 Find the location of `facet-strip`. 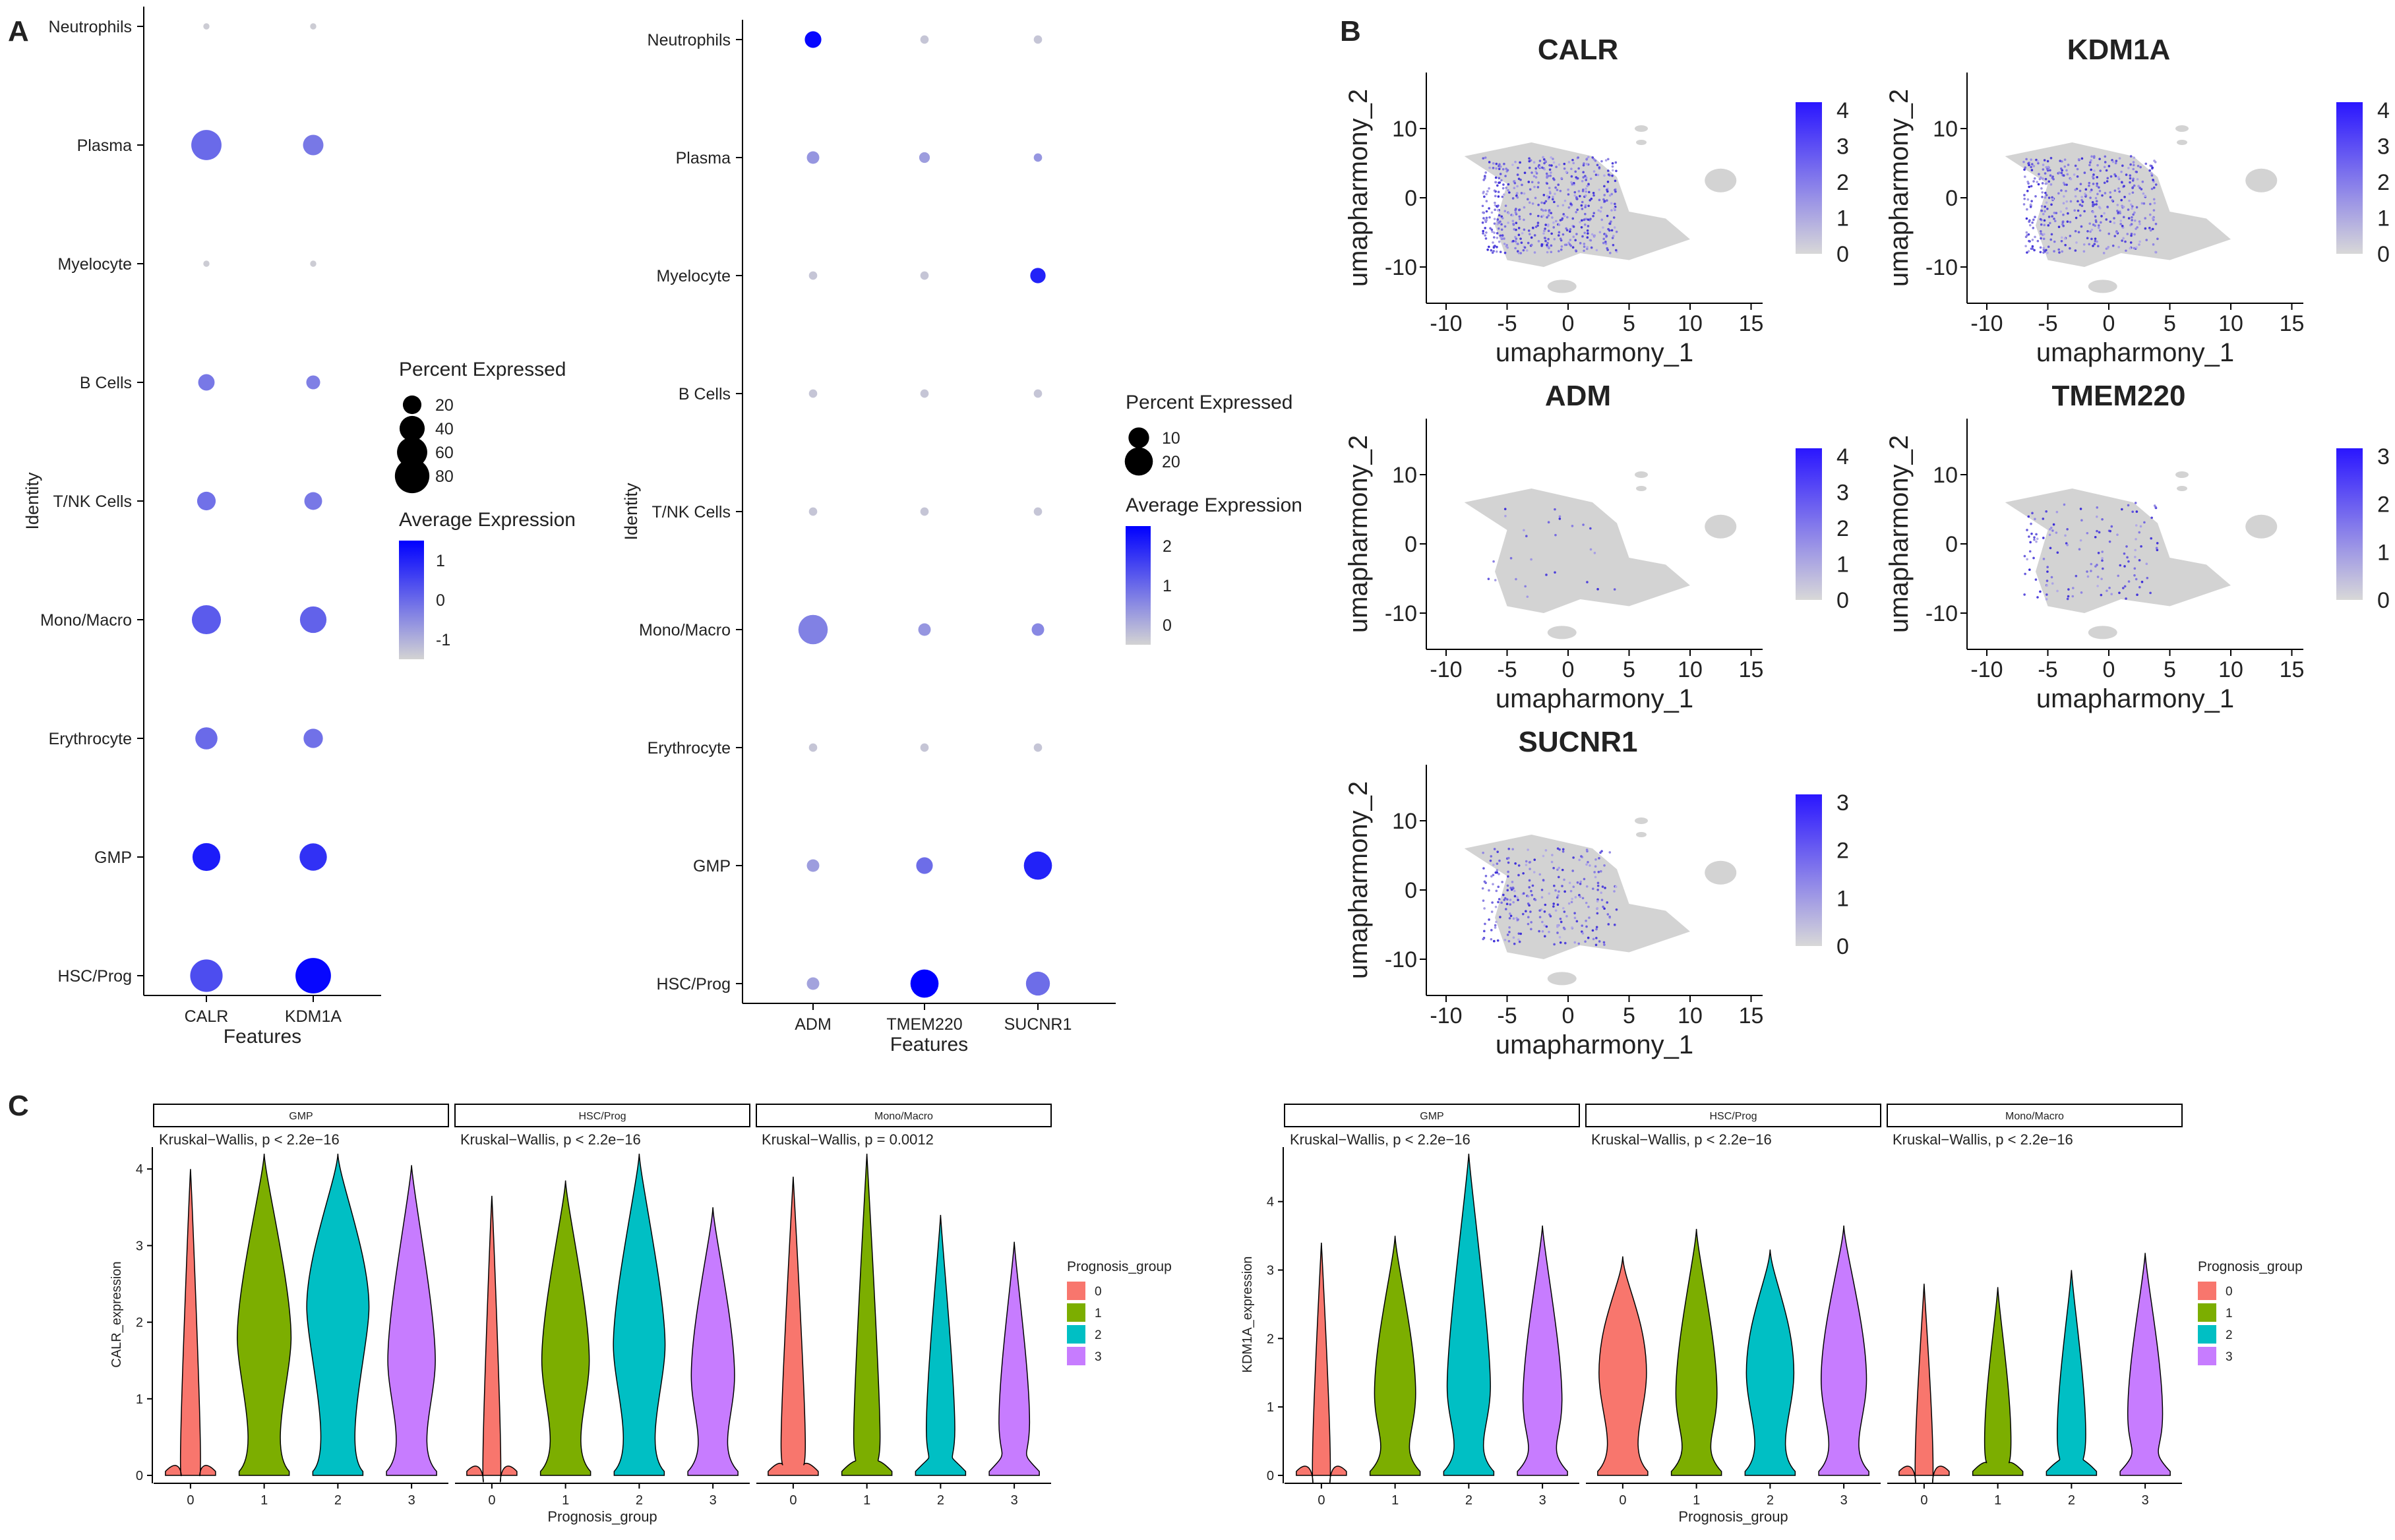

facet-strip is located at coordinates (904, 1115).